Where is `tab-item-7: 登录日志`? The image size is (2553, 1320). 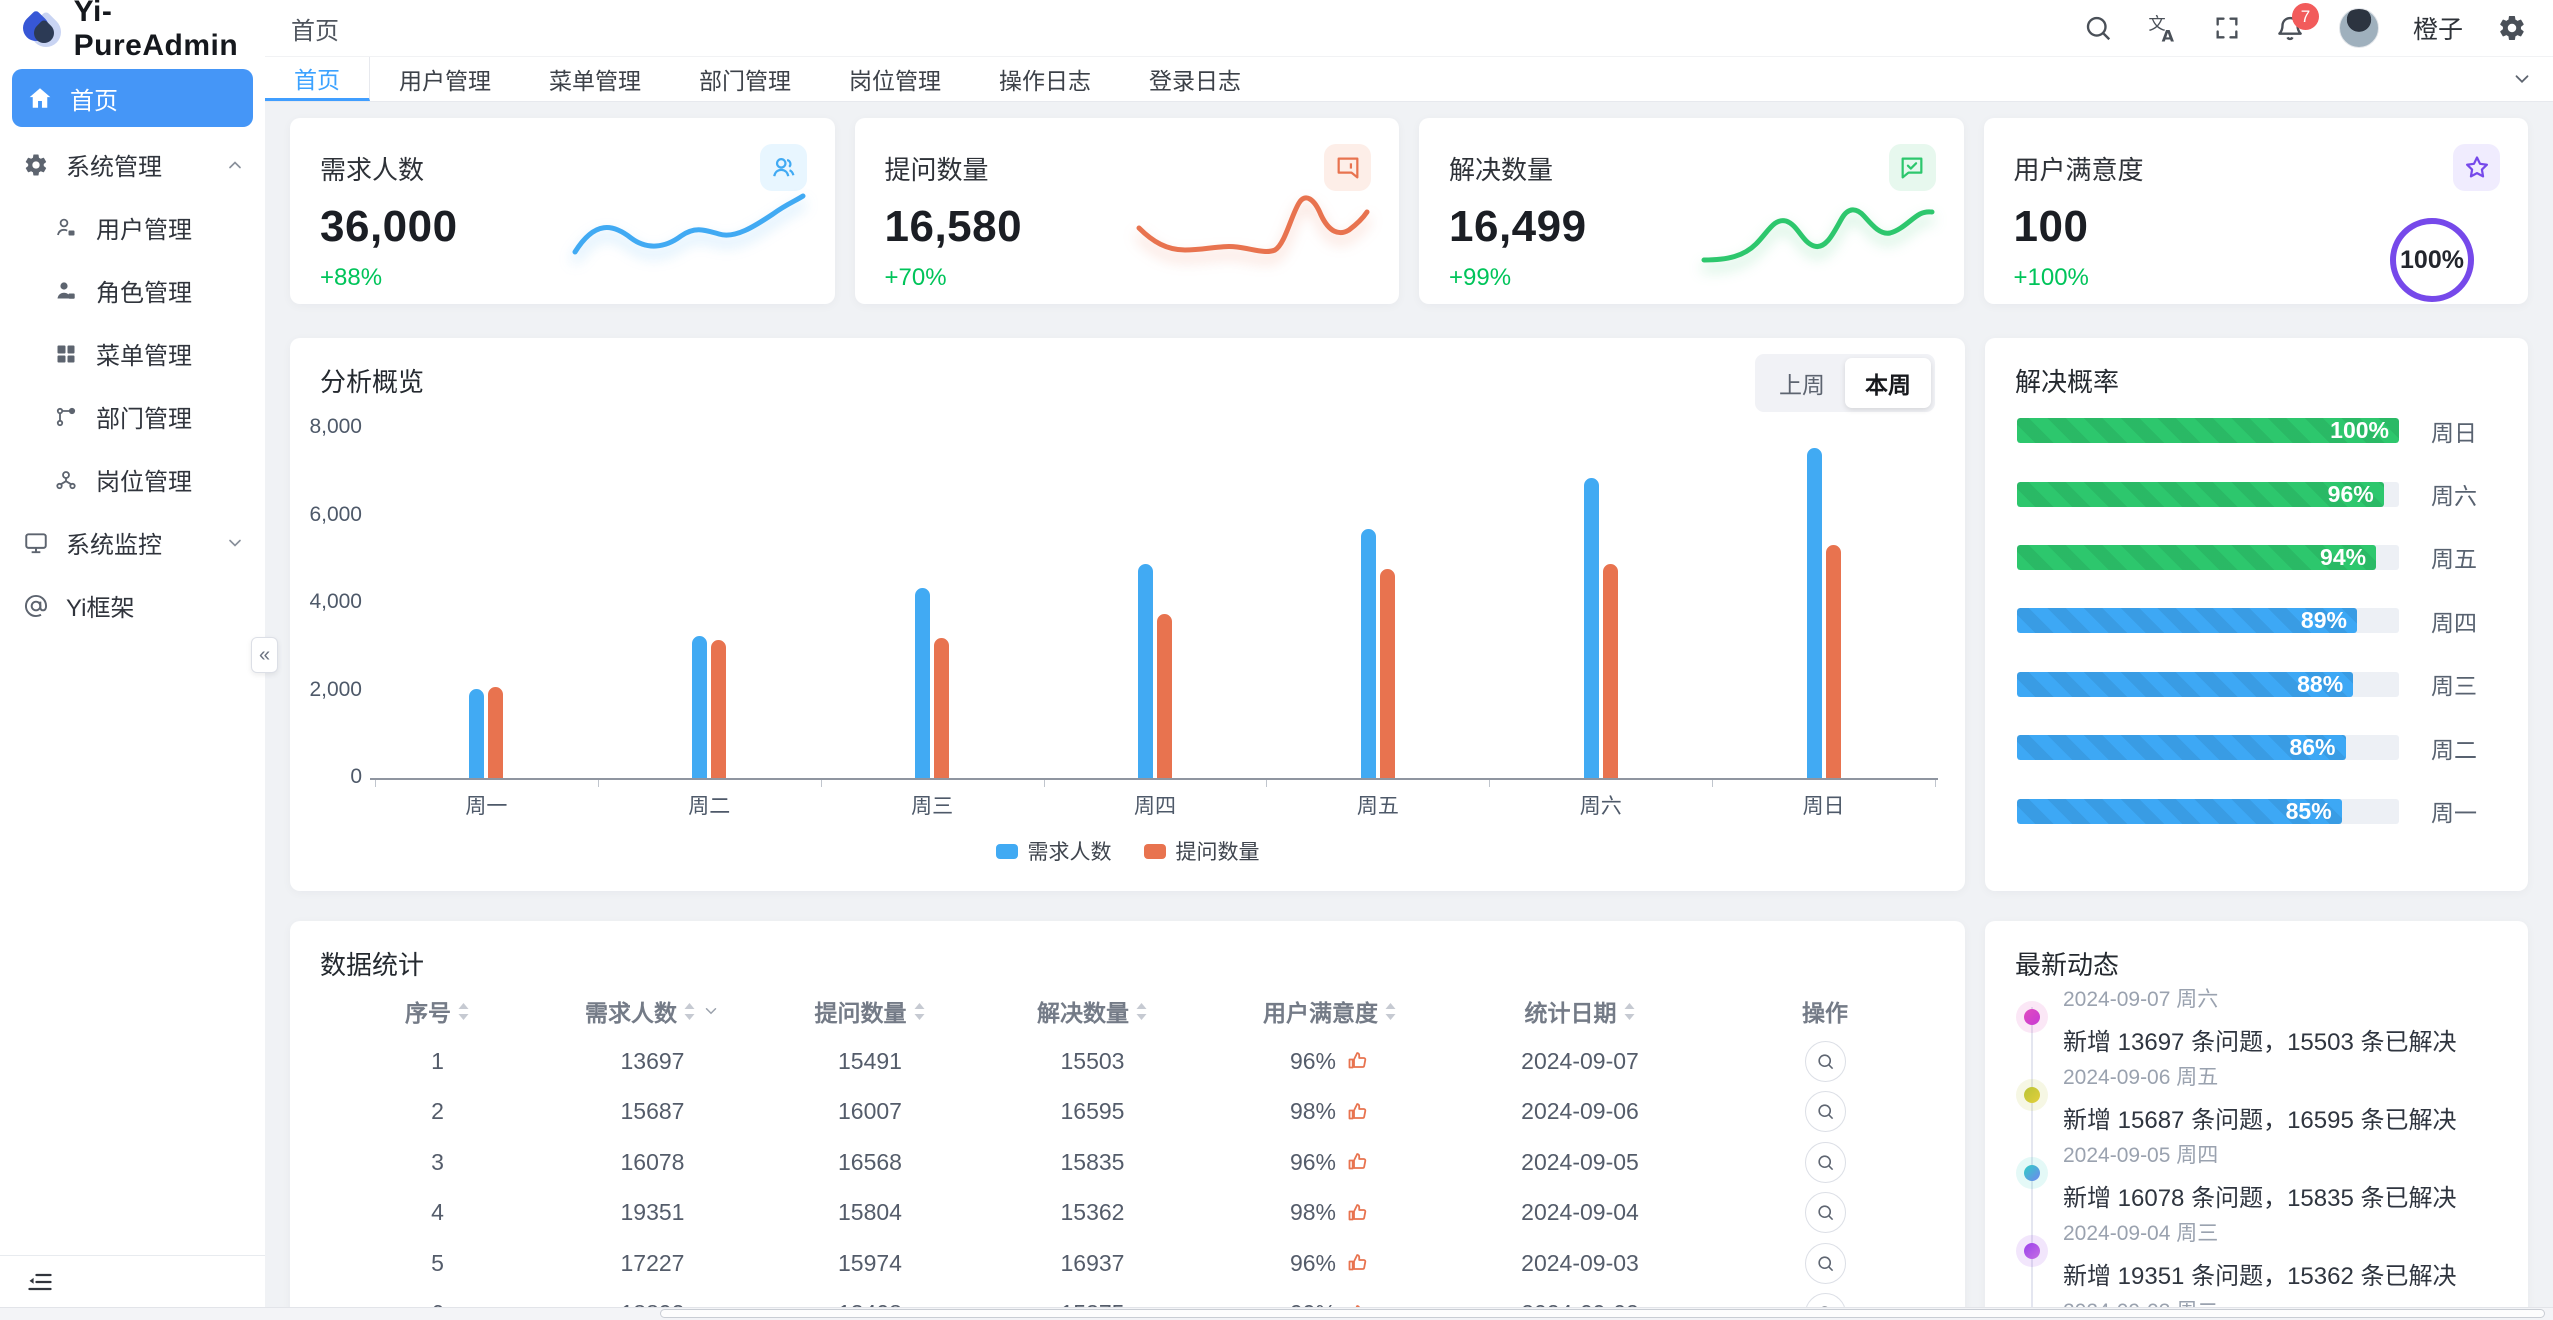 tab-item-7: 登录日志 is located at coordinates (1195, 81).